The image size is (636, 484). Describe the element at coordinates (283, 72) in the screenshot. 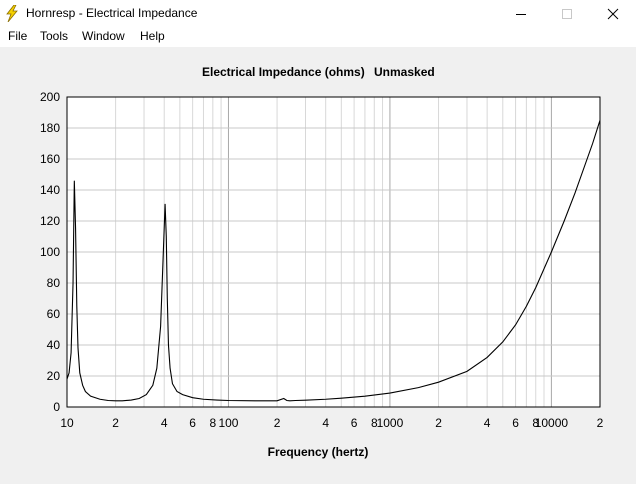

I see `chart-title: Electrical Impedance (ohms)` at that location.